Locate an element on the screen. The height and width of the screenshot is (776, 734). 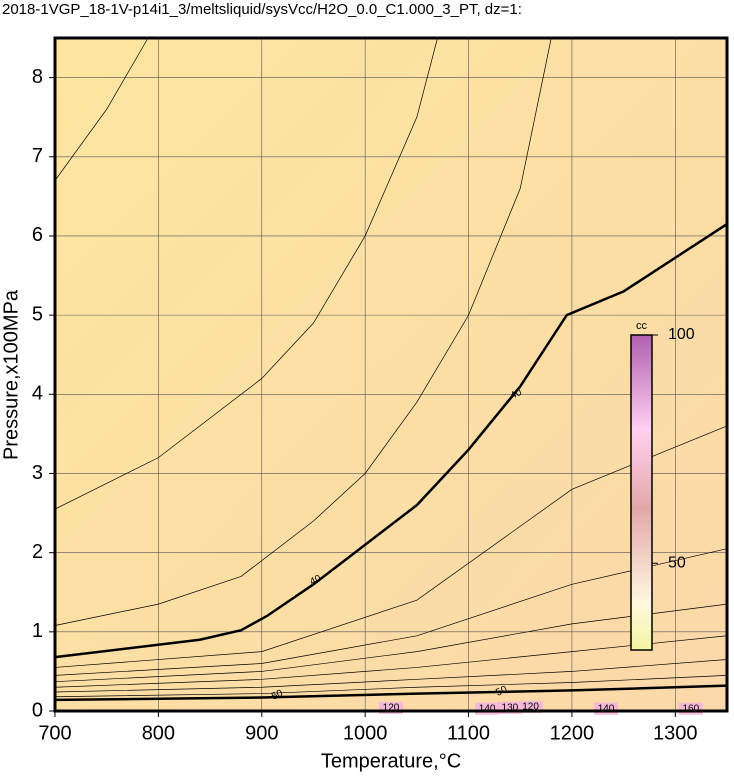
y-tick-label: 0 is located at coordinates (37, 710).